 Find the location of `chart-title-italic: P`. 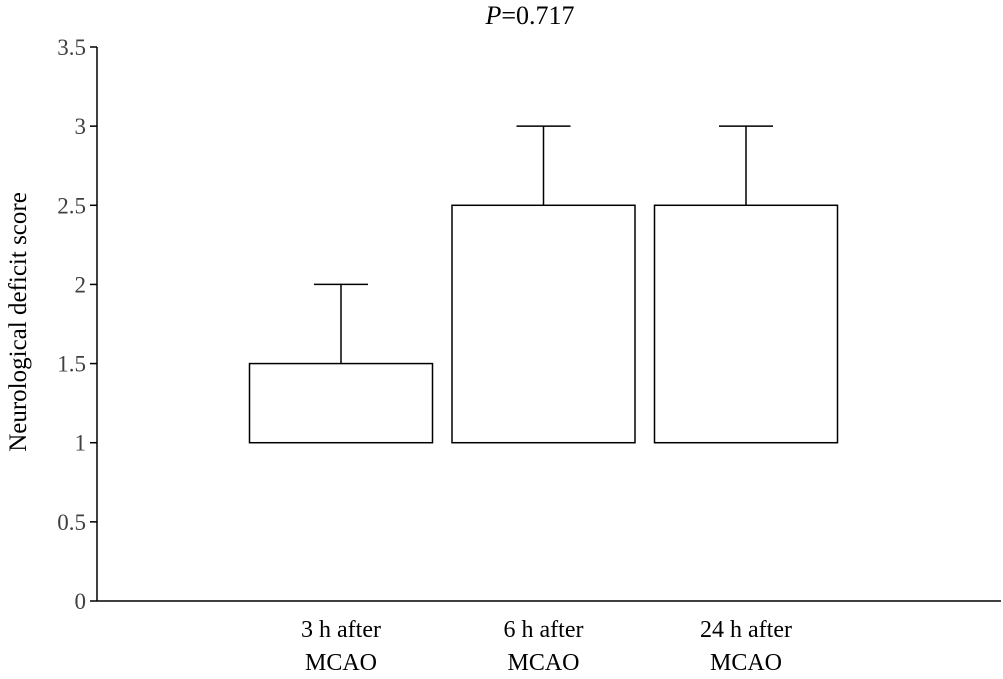

chart-title-italic: P is located at coordinates (492, 15).